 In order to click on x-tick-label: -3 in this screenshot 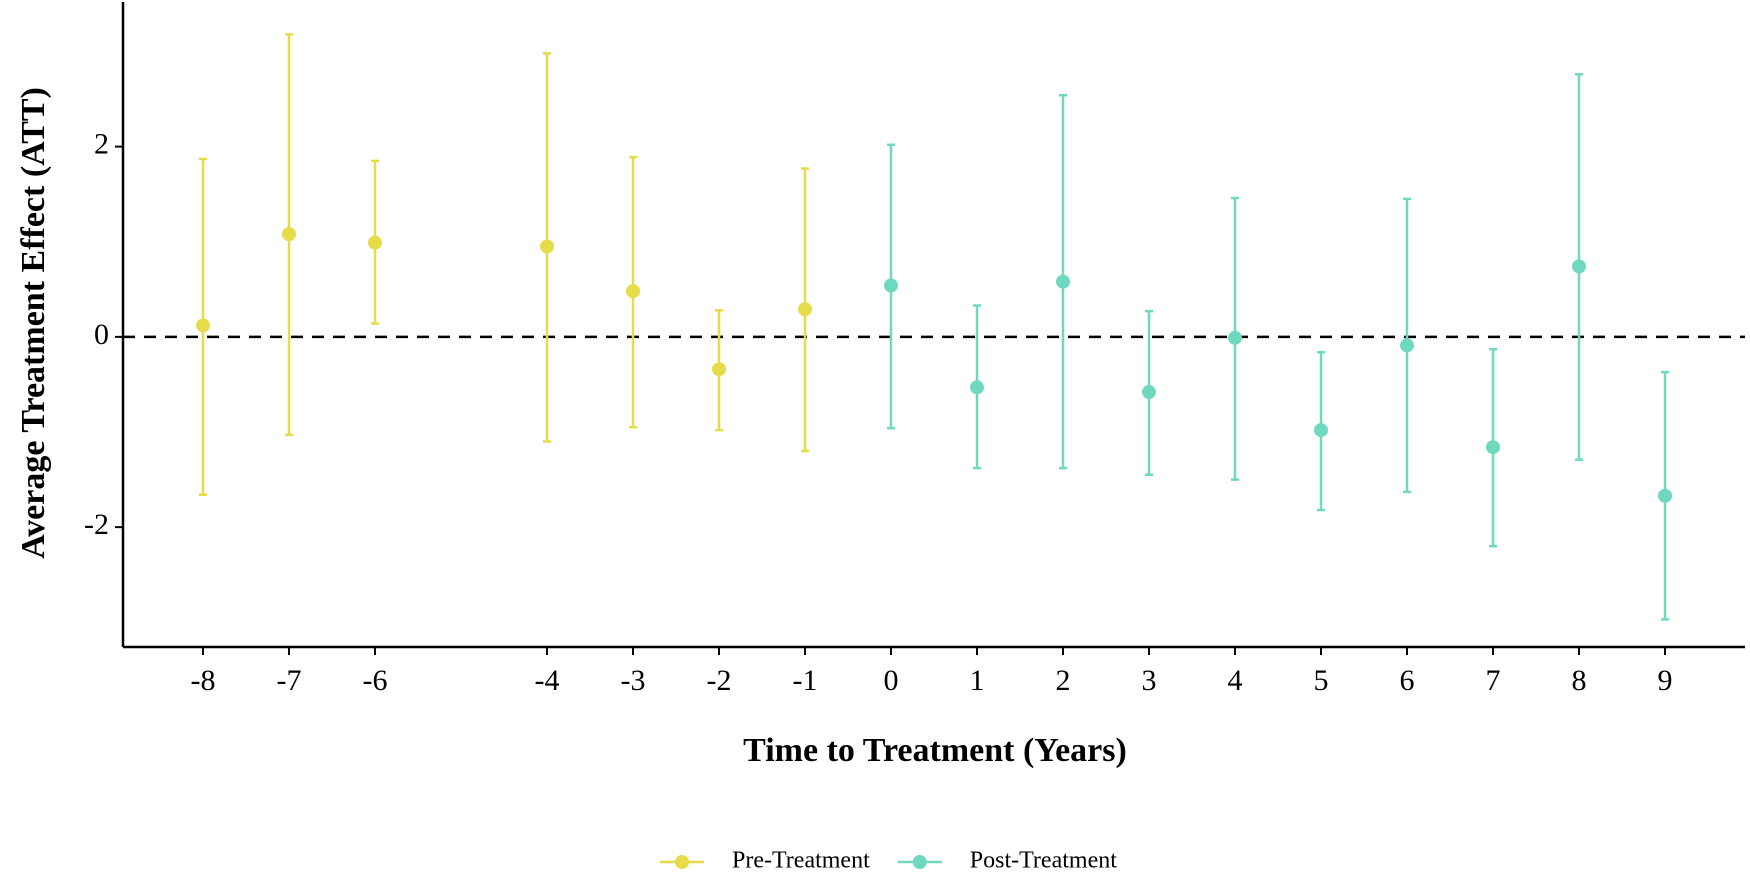, I will do `click(632, 680)`.